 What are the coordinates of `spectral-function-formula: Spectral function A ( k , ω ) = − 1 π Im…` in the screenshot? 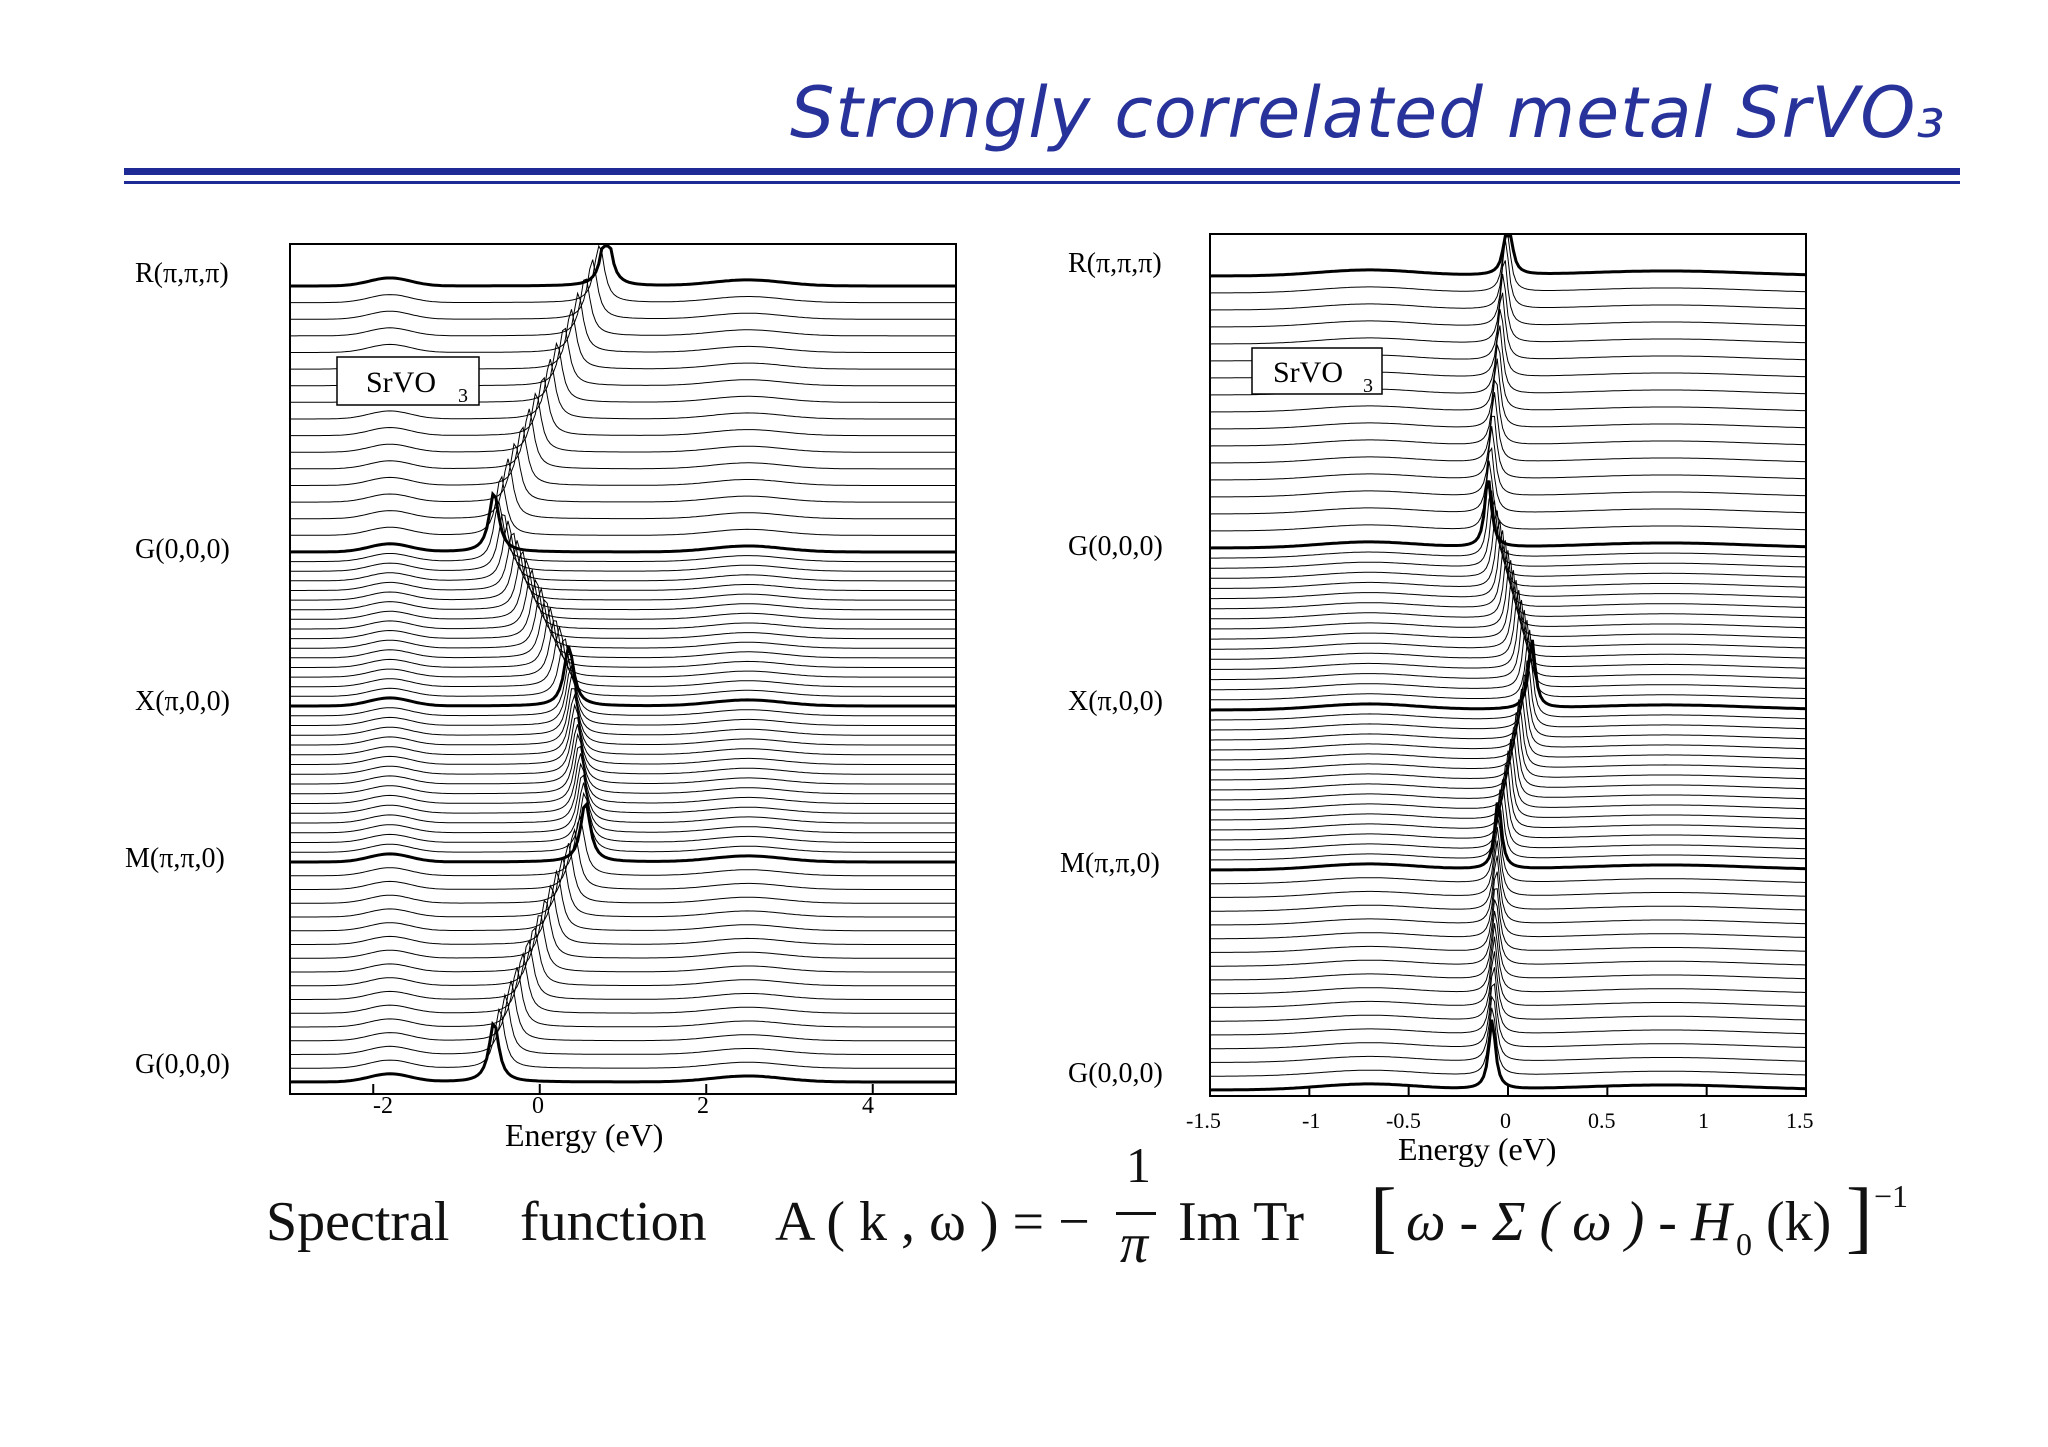 It's located at (1110, 1218).